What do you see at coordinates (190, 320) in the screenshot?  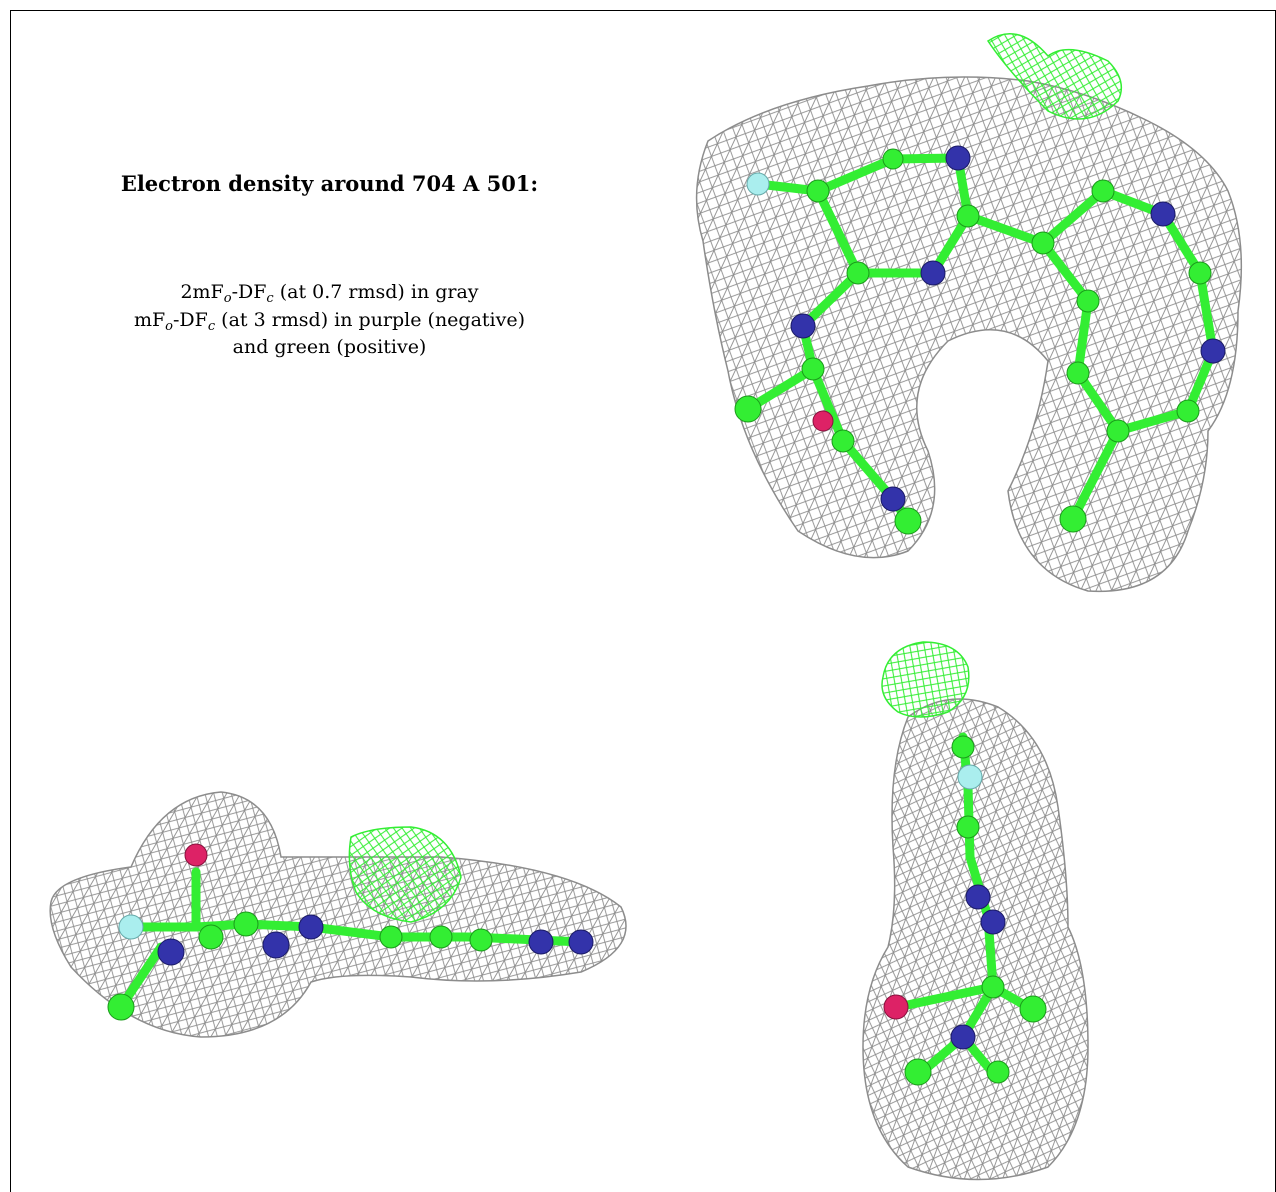 I see `caption-line2-mid: -DF` at bounding box center [190, 320].